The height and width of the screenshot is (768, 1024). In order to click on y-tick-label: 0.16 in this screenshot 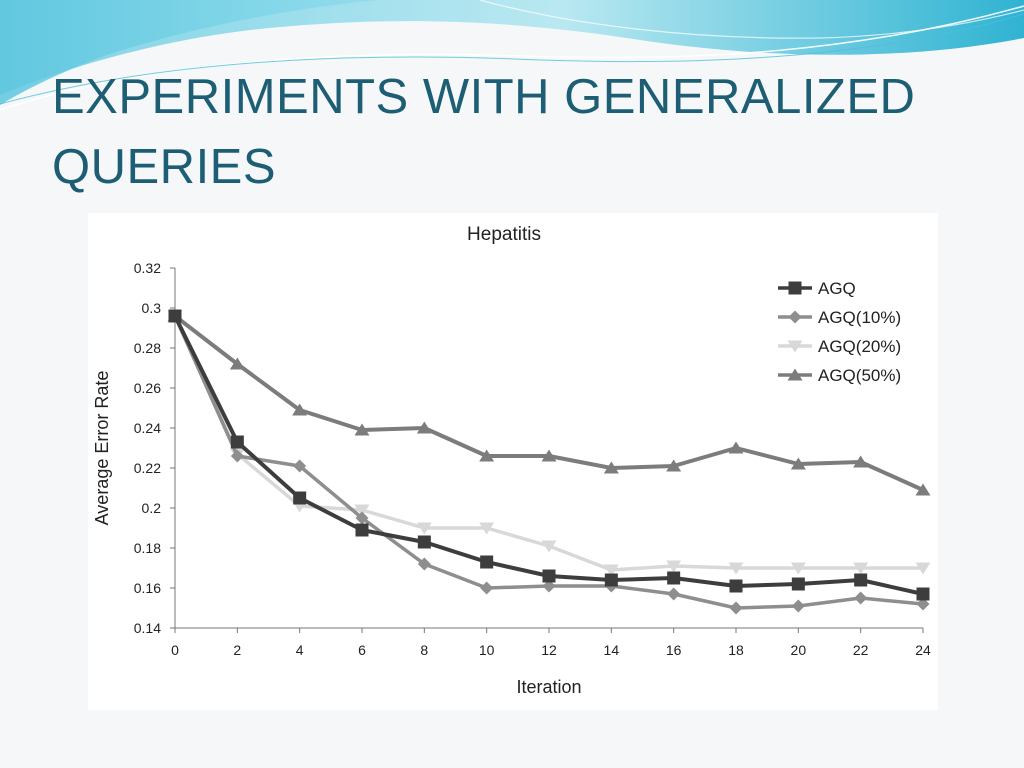, I will do `click(147, 588)`.